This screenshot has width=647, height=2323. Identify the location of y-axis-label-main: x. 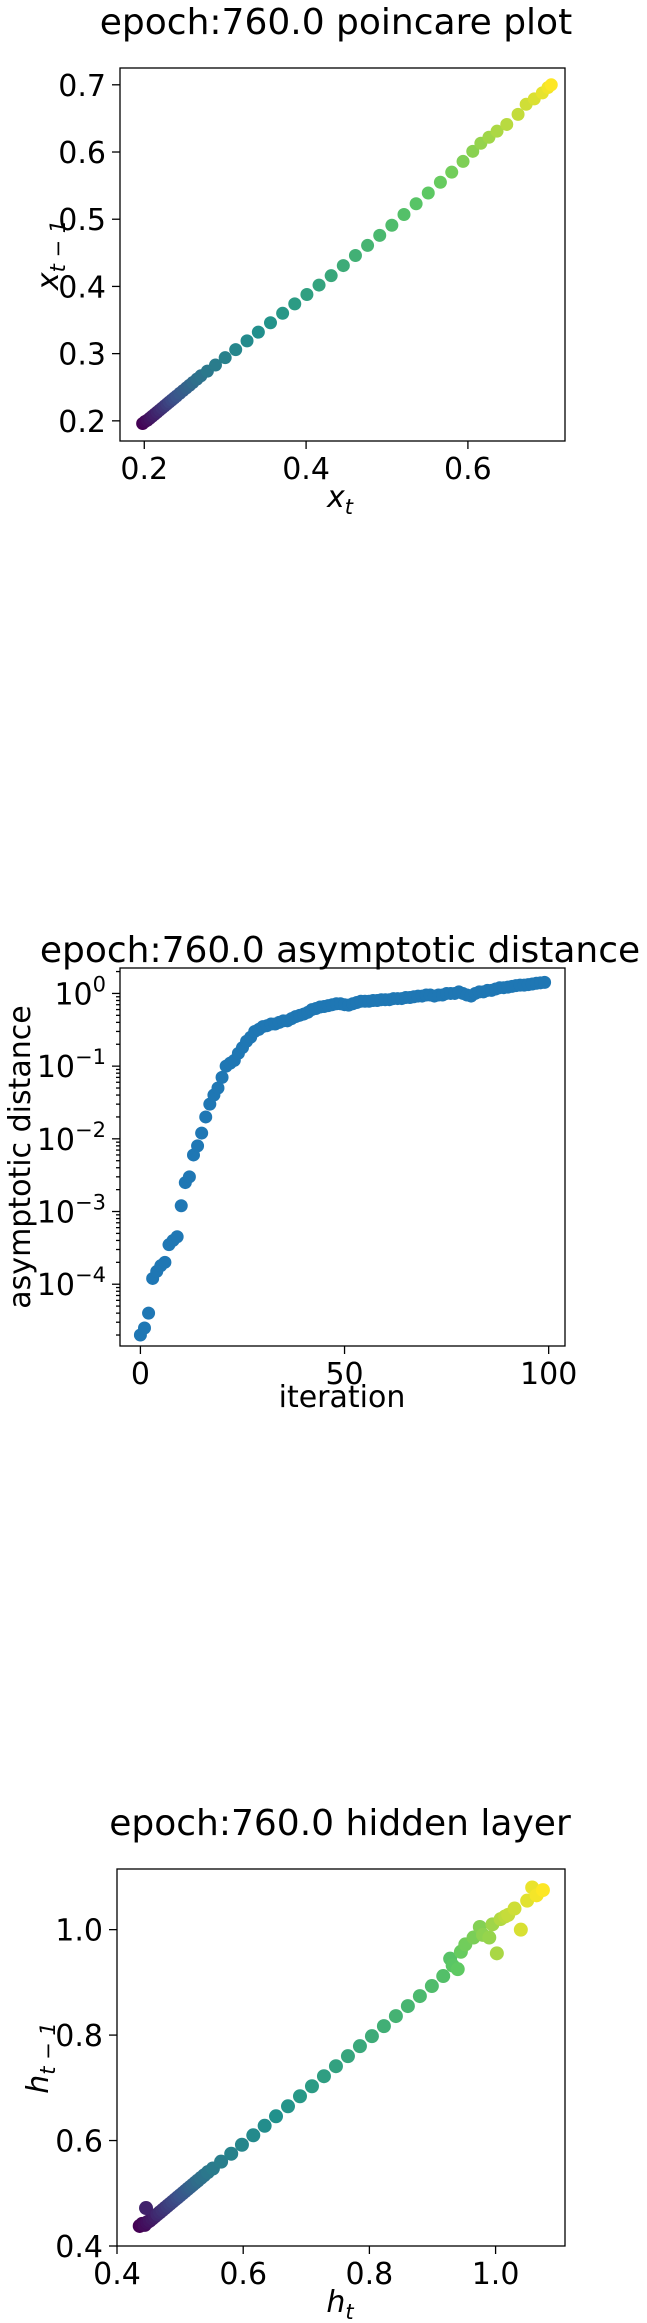
(48, 281).